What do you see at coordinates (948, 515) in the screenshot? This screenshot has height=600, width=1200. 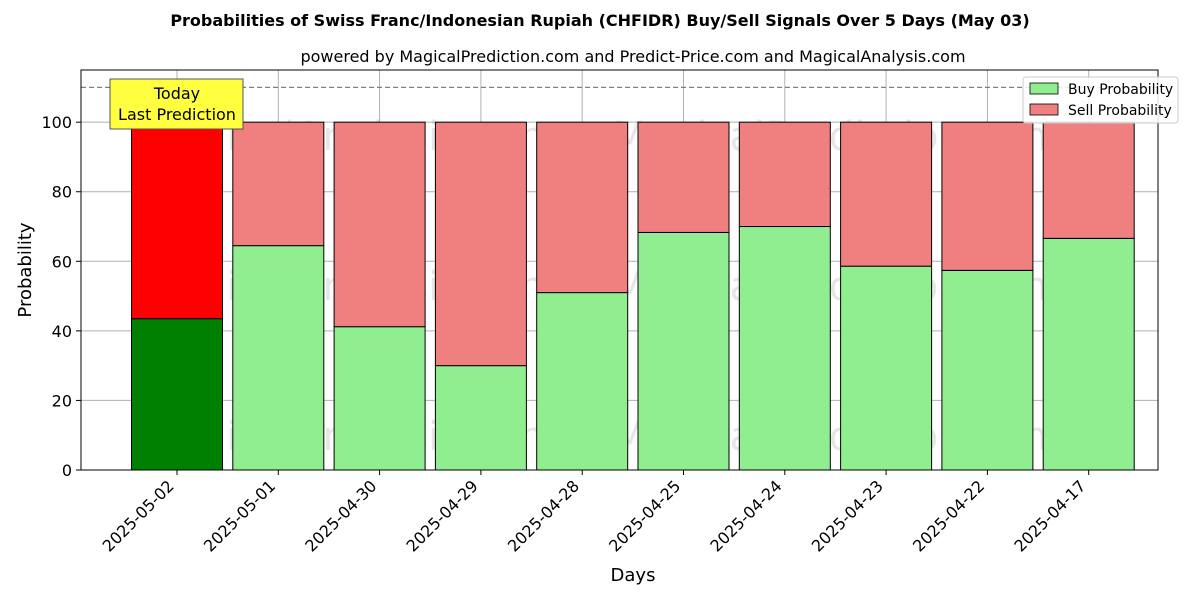 I see `x-tick-label: 2025-04-22` at bounding box center [948, 515].